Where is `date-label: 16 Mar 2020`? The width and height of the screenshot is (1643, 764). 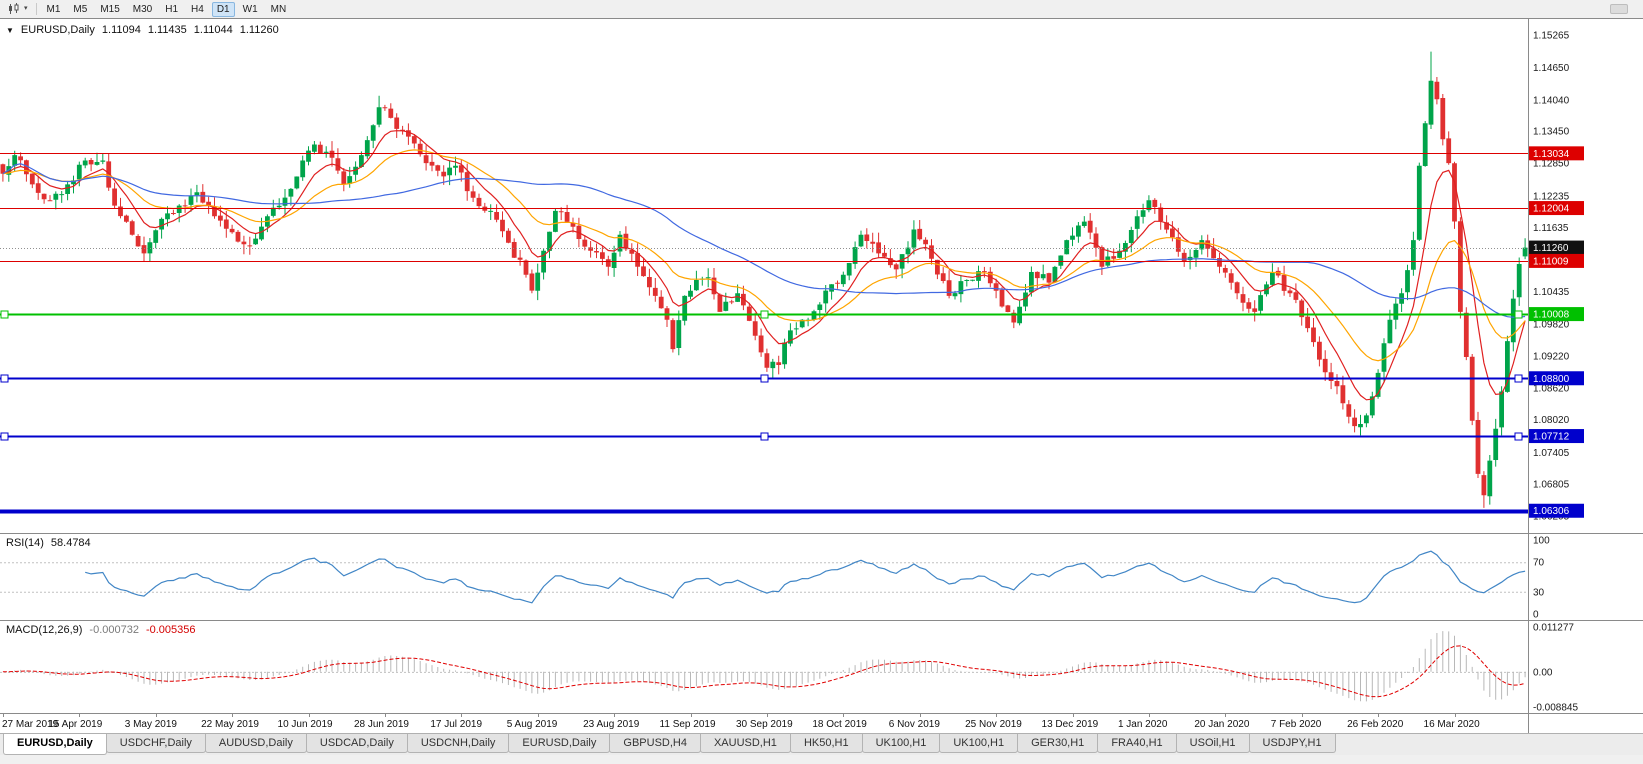
date-label: 16 Mar 2020 is located at coordinates (1451, 724).